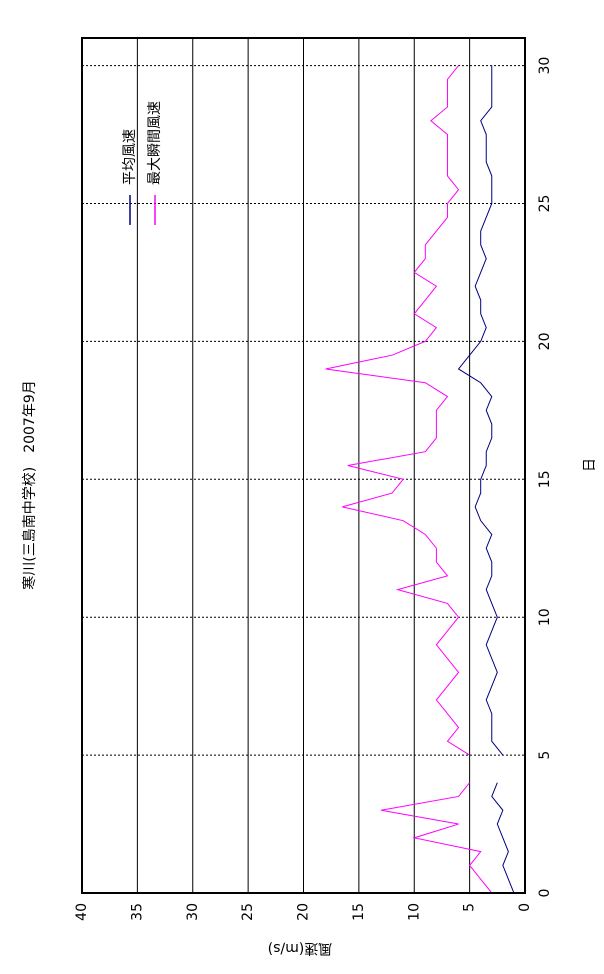  What do you see at coordinates (82, 912) in the screenshot?
I see `y-tick-label: 40` at bounding box center [82, 912].